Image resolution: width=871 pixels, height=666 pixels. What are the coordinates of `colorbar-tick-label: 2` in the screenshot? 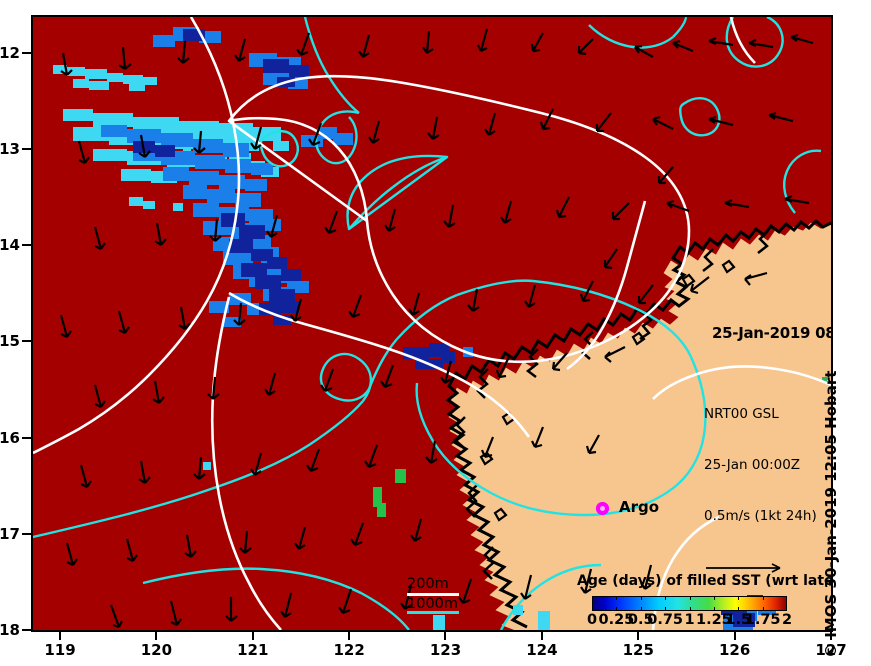 It's located at (787, 620).